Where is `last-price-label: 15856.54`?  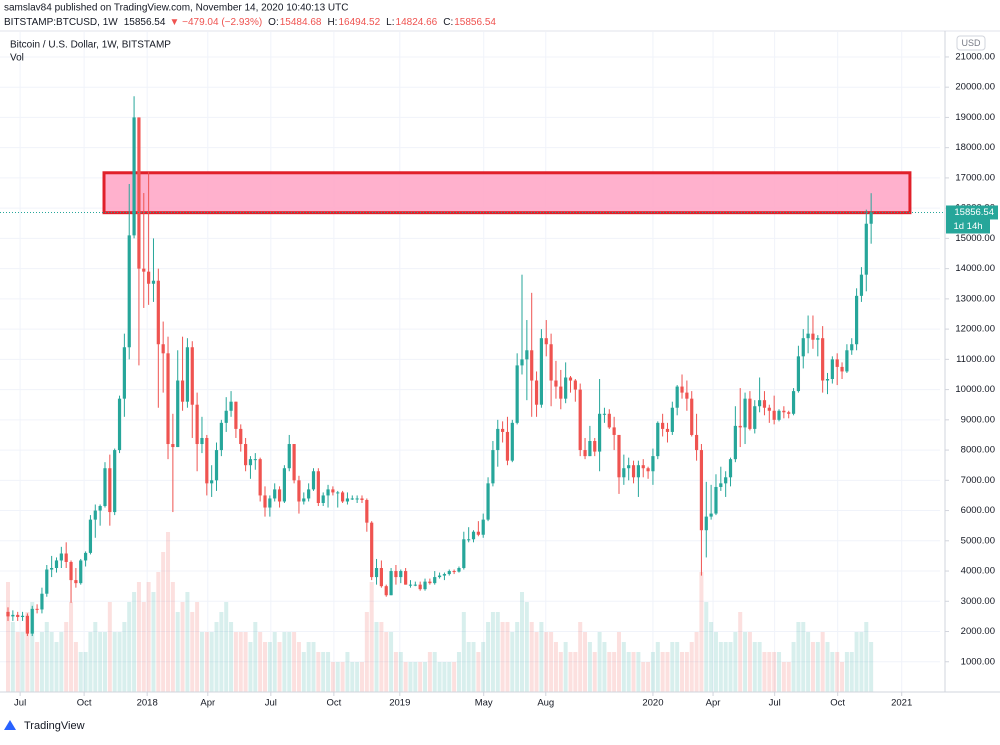 last-price-label: 15856.54 is located at coordinates (974, 212).